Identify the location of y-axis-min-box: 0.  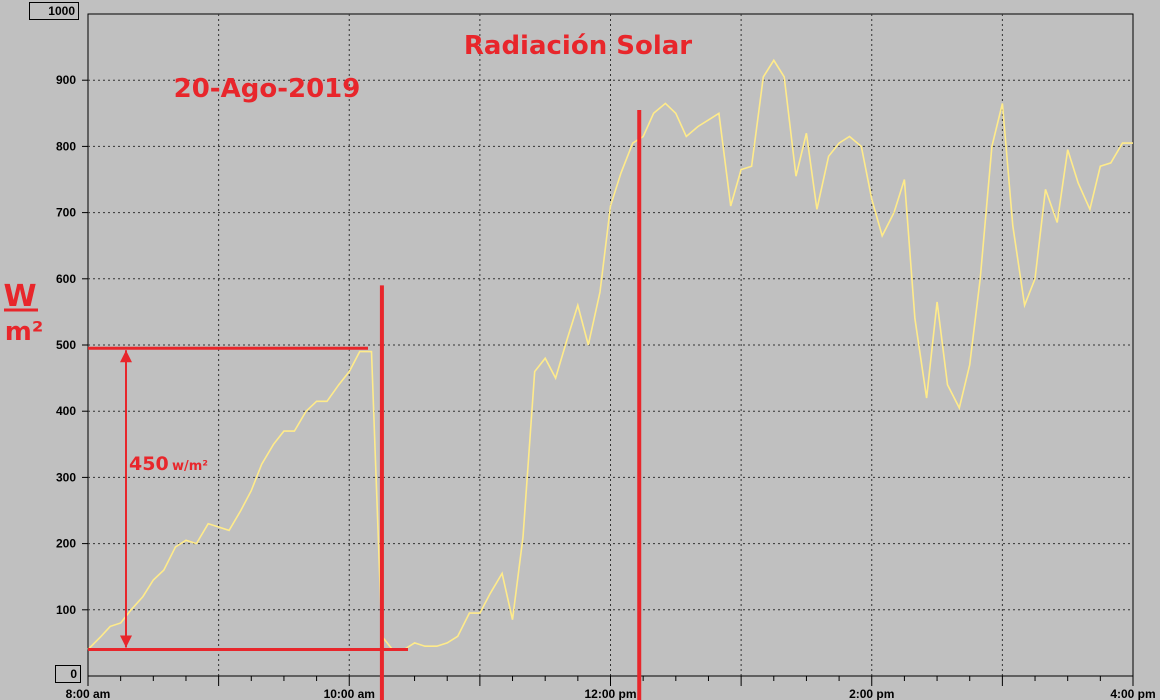
(68, 674).